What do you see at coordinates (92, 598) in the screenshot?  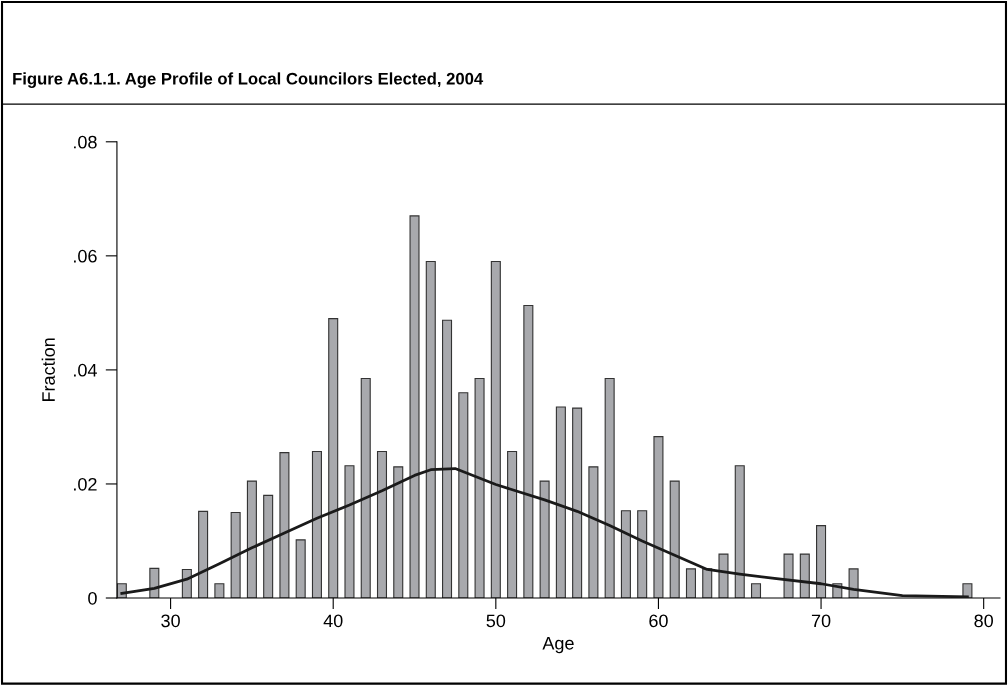 I see `y-tick-label: 0` at bounding box center [92, 598].